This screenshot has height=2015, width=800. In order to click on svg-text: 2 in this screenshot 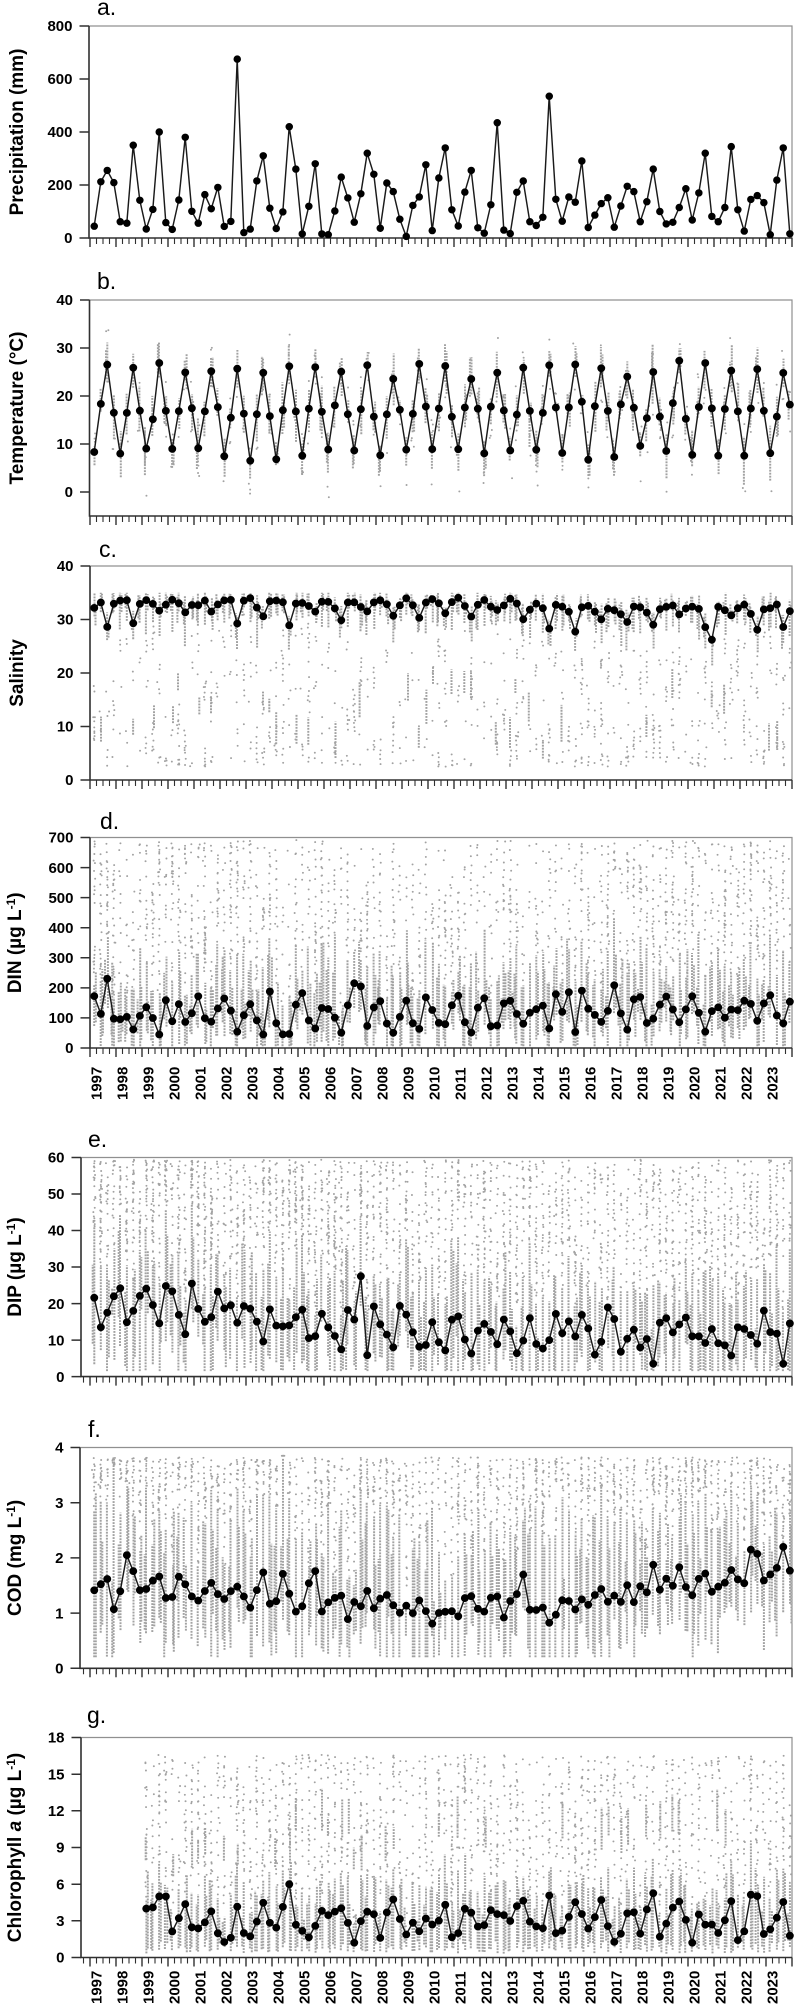, I will do `click(59, 1558)`.